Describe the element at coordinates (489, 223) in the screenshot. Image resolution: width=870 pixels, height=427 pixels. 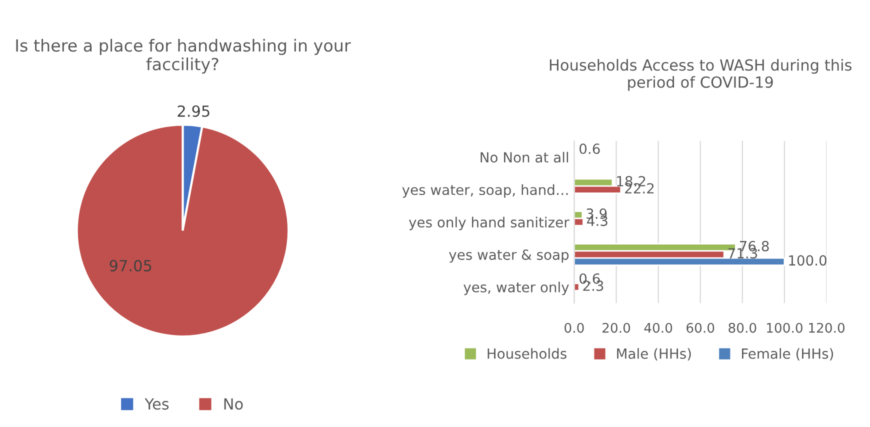
I see `y-tick-label: yes only hand sanitizer` at that location.